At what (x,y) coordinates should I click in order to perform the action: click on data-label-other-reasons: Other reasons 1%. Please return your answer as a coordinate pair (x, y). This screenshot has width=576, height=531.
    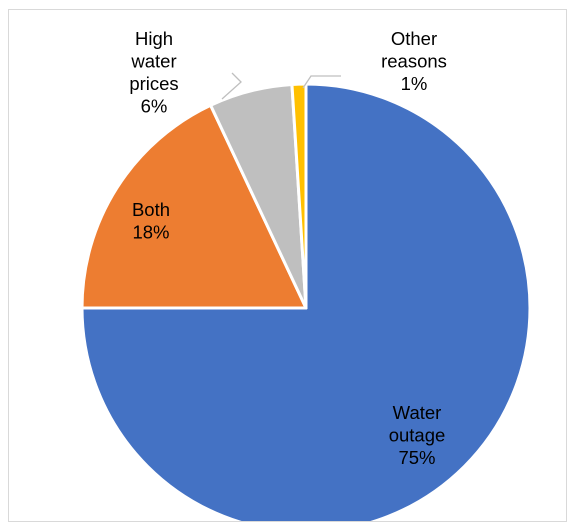
    Looking at the image, I should click on (414, 61).